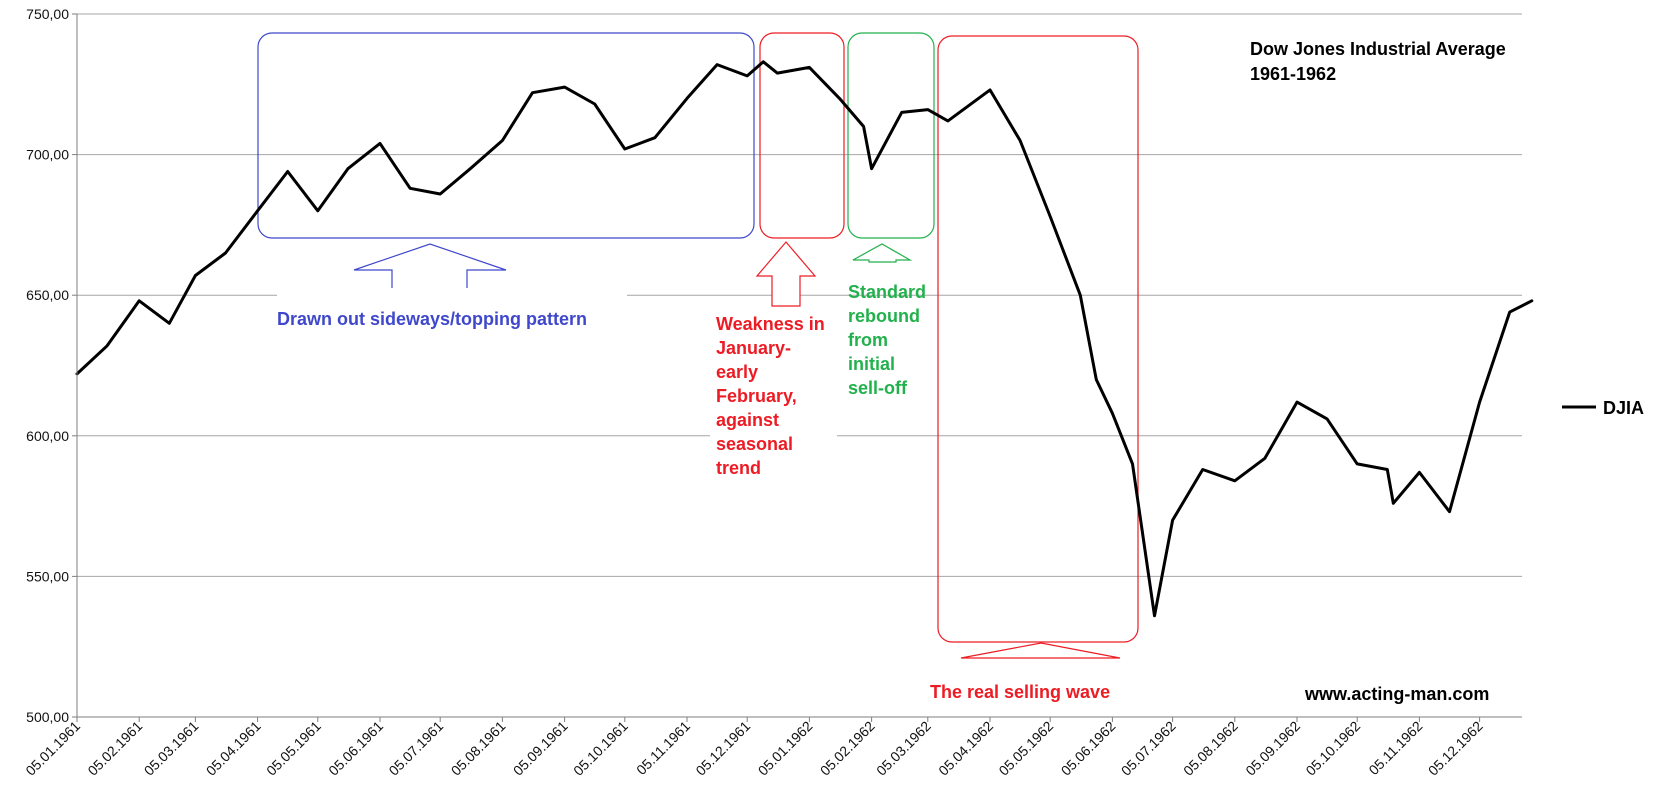  Describe the element at coordinates (1623, 408) in the screenshot. I see `legend-label: DJIA` at that location.